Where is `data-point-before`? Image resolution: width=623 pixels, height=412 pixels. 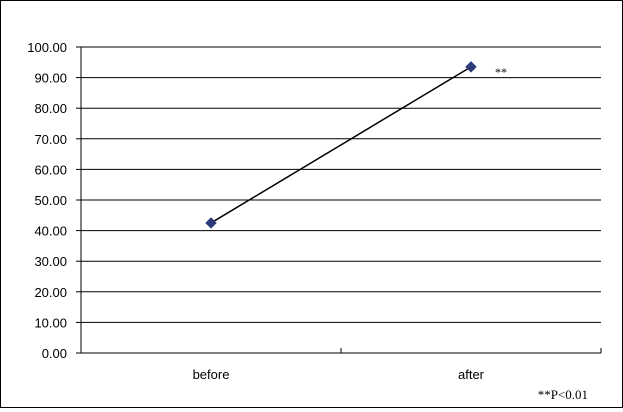 data-point-before is located at coordinates (211, 223).